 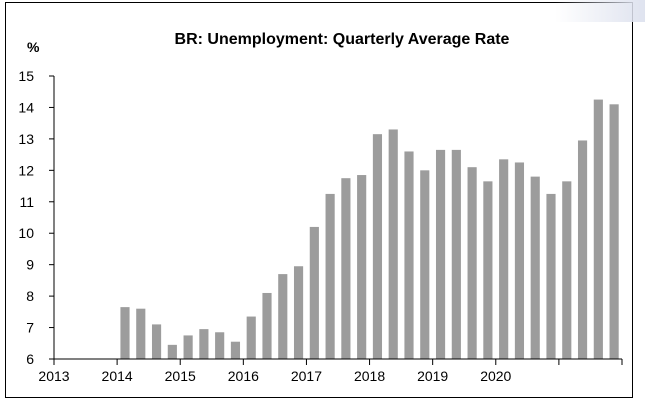 What do you see at coordinates (495, 376) in the screenshot?
I see `x-tick-label: 2020` at bounding box center [495, 376].